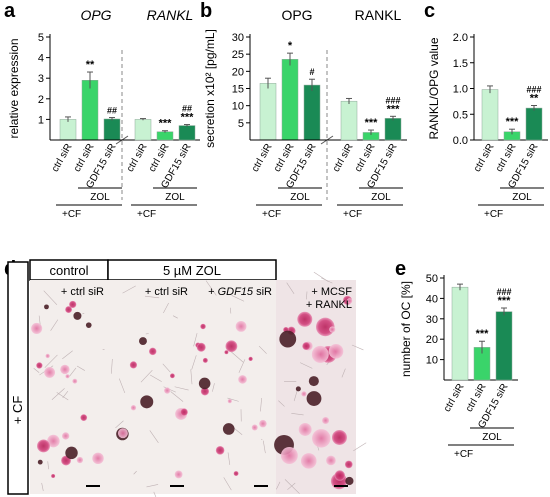  What do you see at coordinates (240, 292) in the screenshot?
I see `panel-treatment-label: + GDF15 siR` at bounding box center [240, 292].